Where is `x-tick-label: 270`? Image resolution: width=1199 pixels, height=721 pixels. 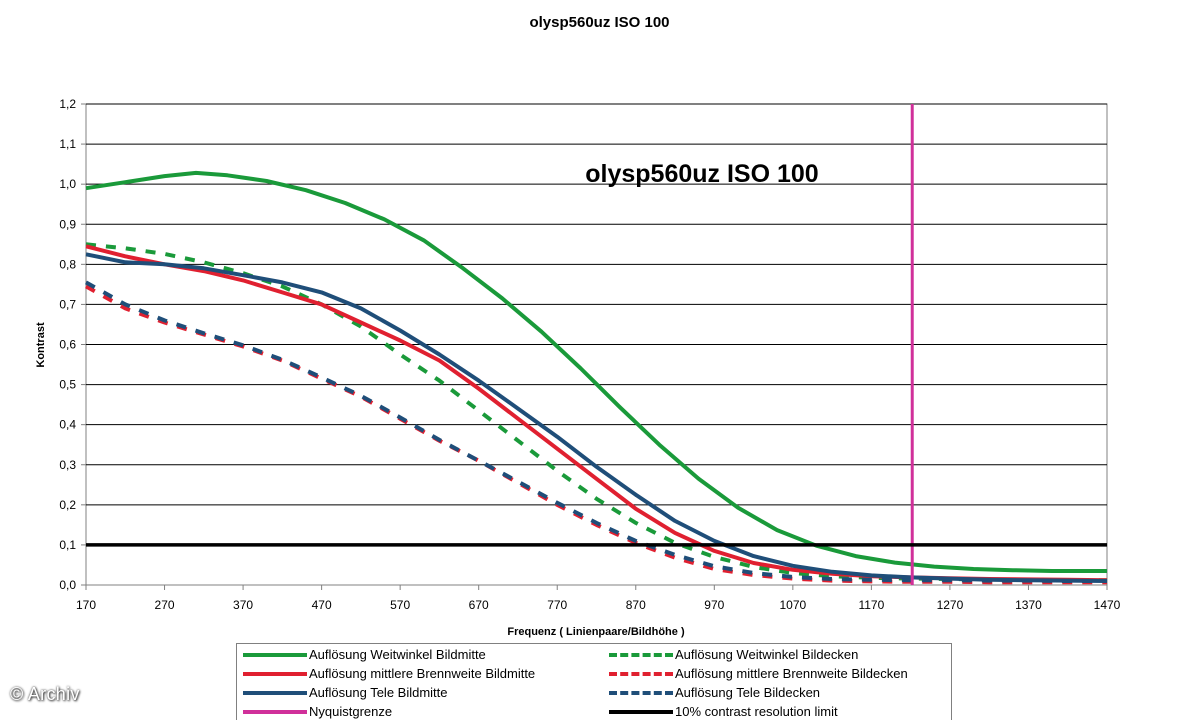 x-tick-label: 270 is located at coordinates (165, 605).